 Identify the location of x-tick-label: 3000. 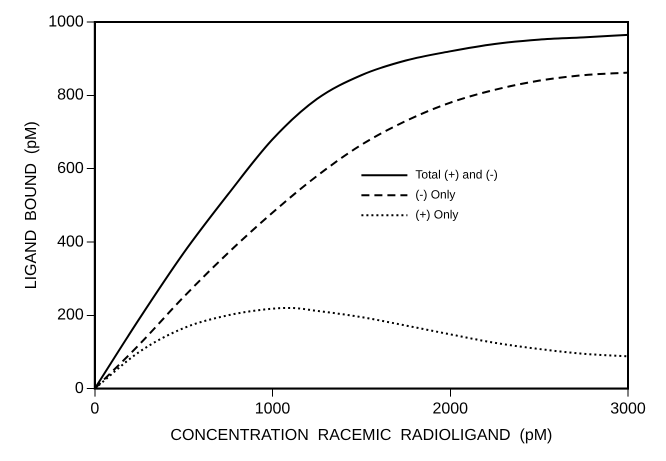
(628, 409).